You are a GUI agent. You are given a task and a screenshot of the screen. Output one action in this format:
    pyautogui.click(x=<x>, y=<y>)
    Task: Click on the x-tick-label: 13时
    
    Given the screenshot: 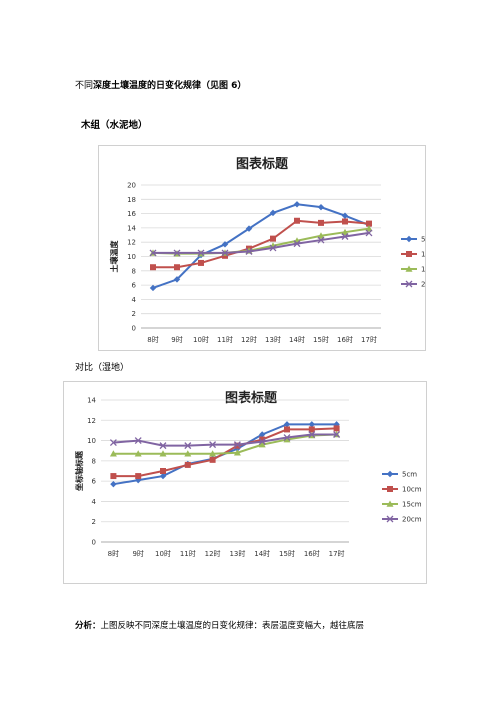 What is the action you would take?
    pyautogui.click(x=237, y=553)
    